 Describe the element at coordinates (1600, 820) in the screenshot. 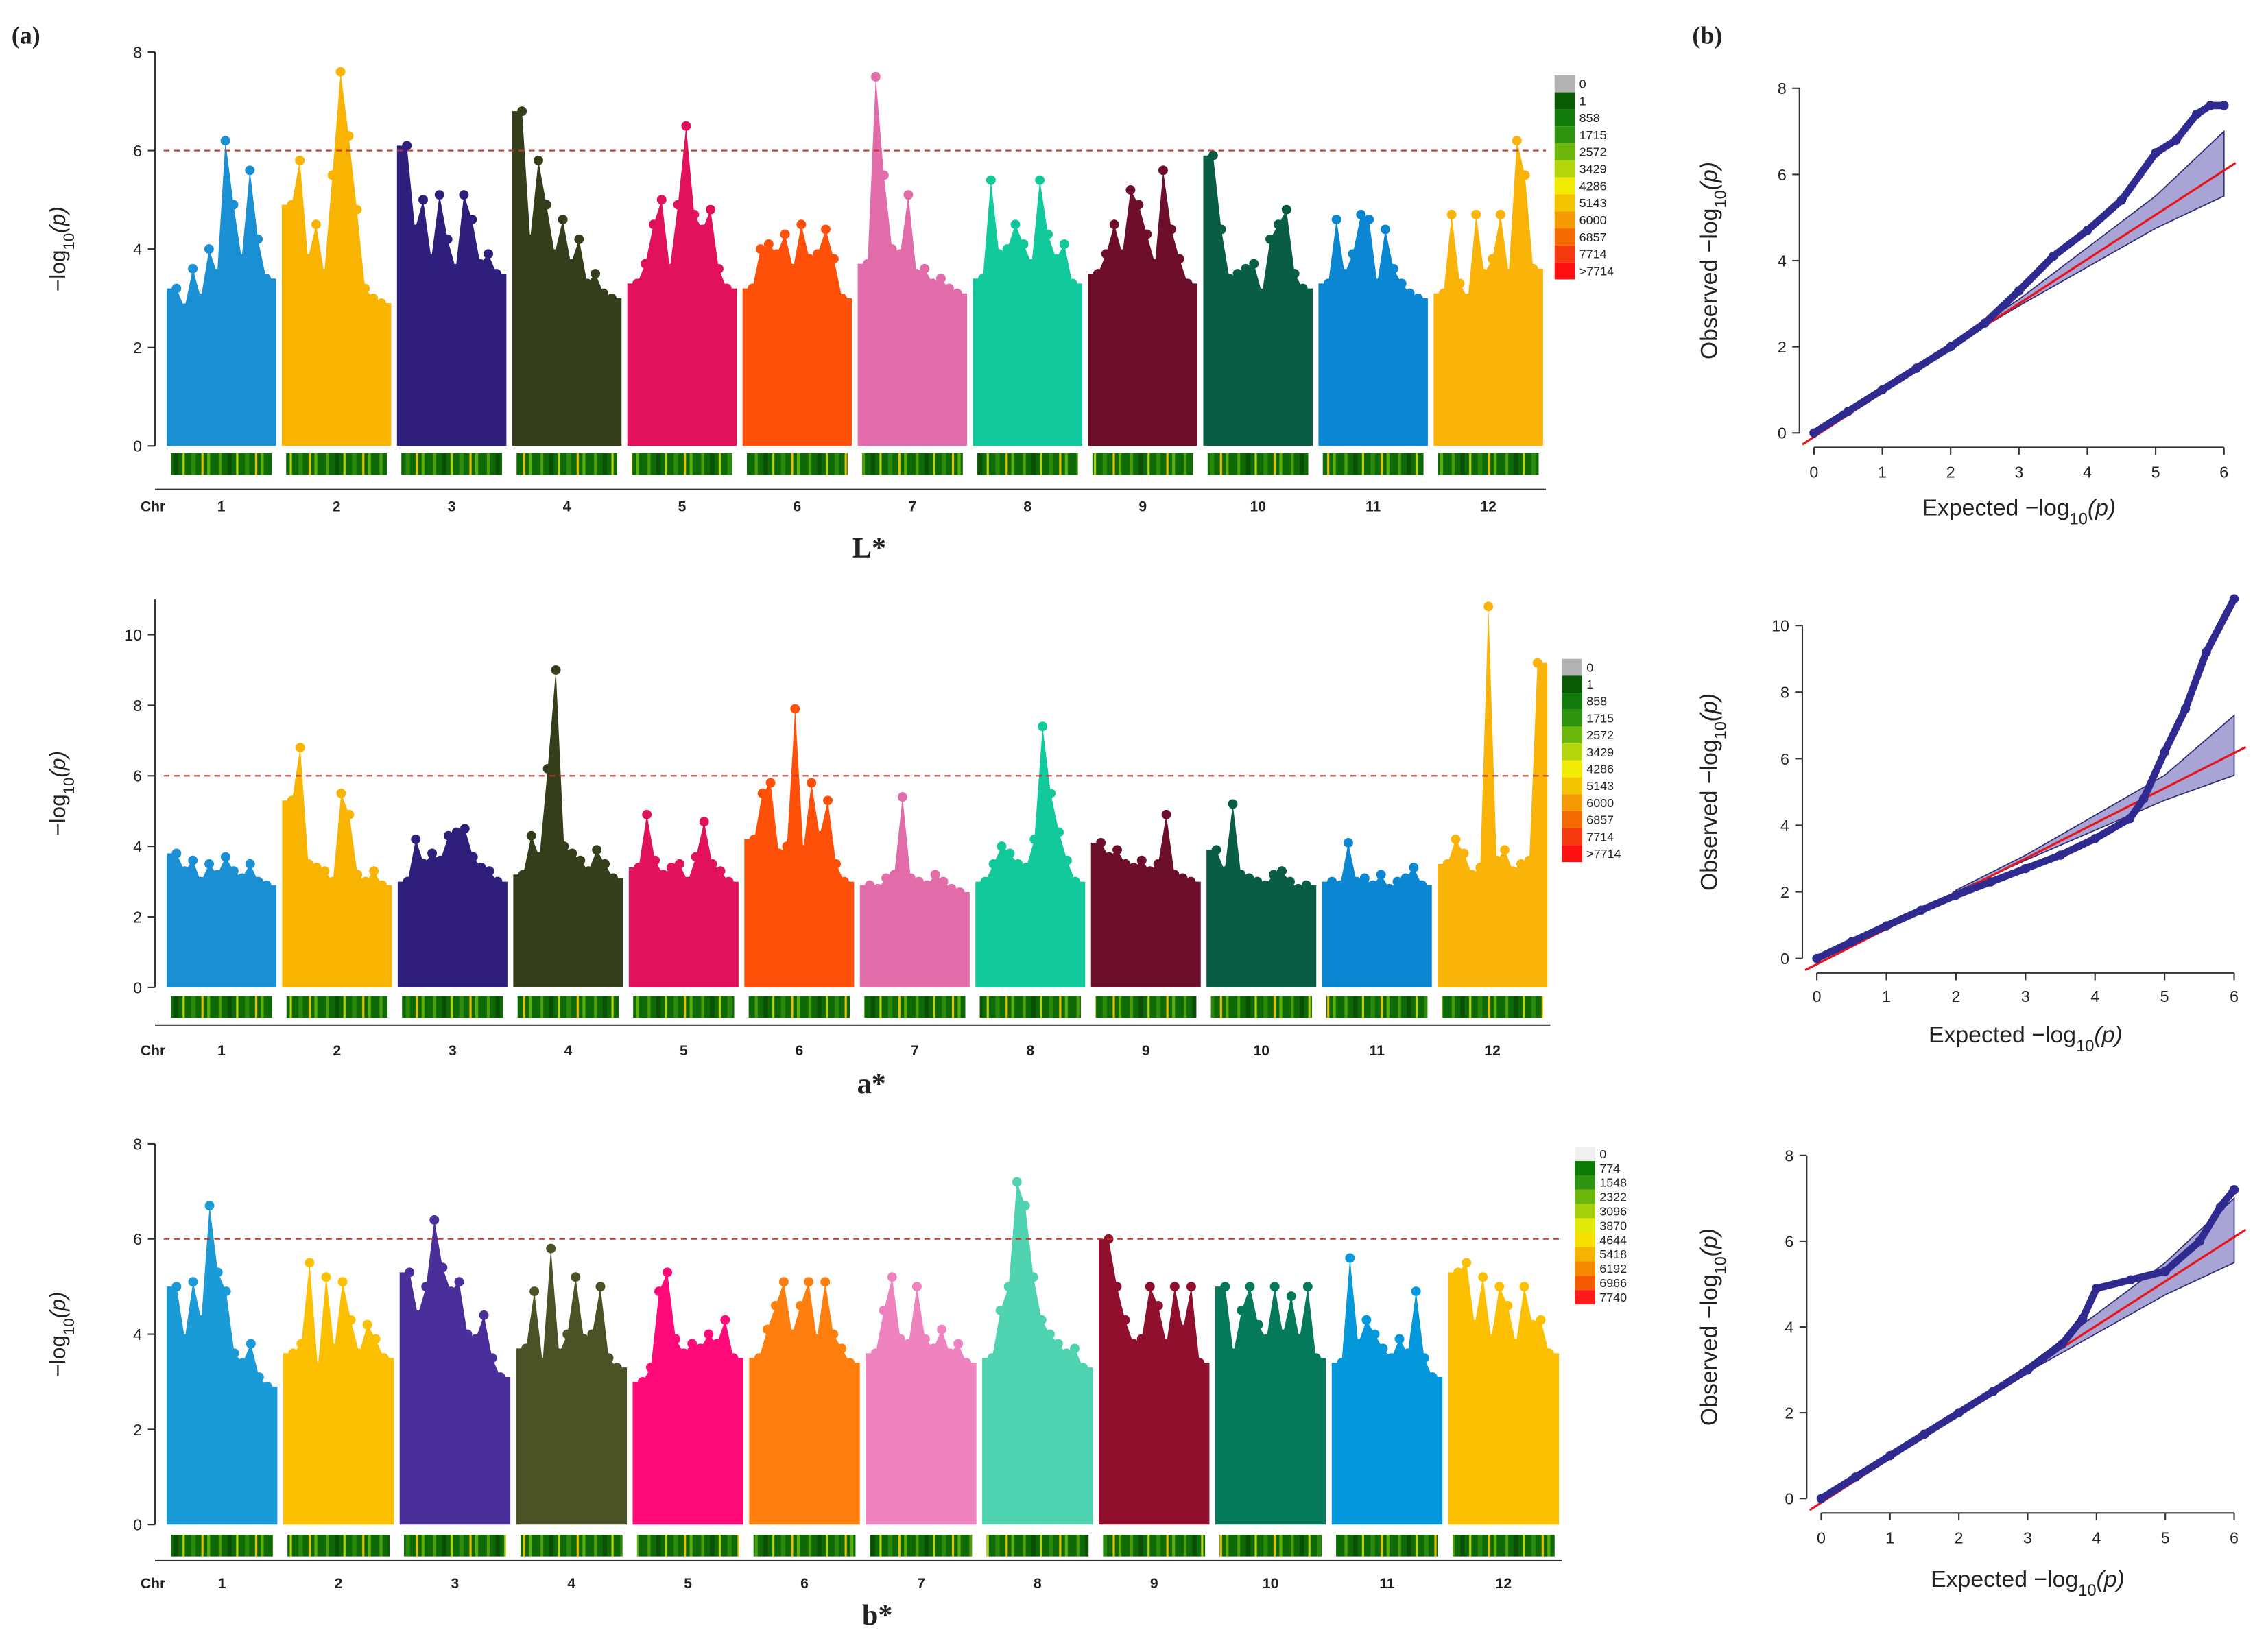

I see `legend-label: 6857` at that location.